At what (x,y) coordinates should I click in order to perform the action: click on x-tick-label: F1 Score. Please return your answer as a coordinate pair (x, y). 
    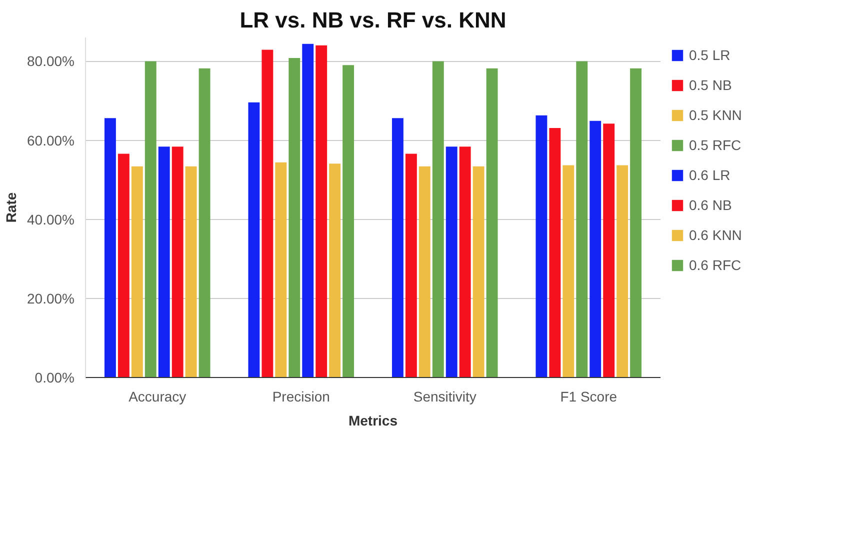
    Looking at the image, I should click on (589, 396).